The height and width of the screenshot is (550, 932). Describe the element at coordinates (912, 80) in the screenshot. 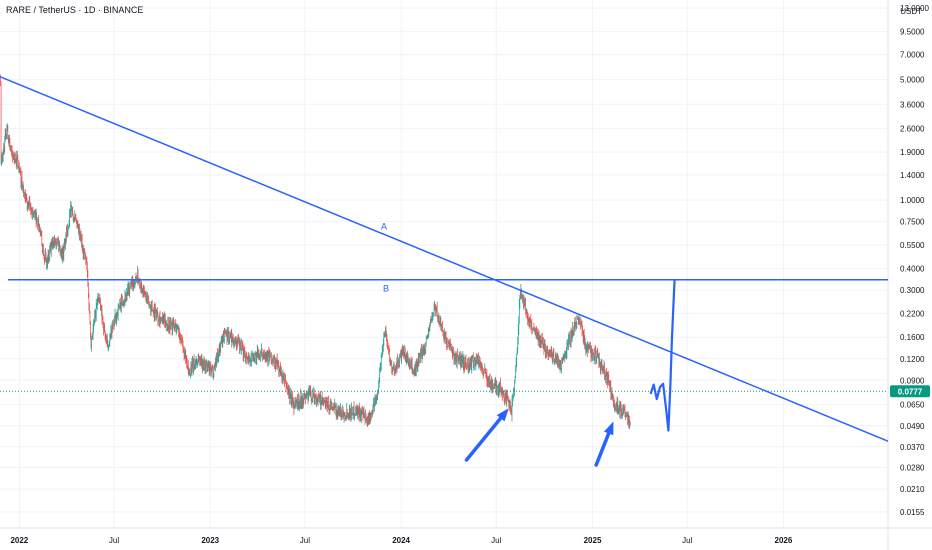

I see `y-tick-label: 5.0000` at that location.